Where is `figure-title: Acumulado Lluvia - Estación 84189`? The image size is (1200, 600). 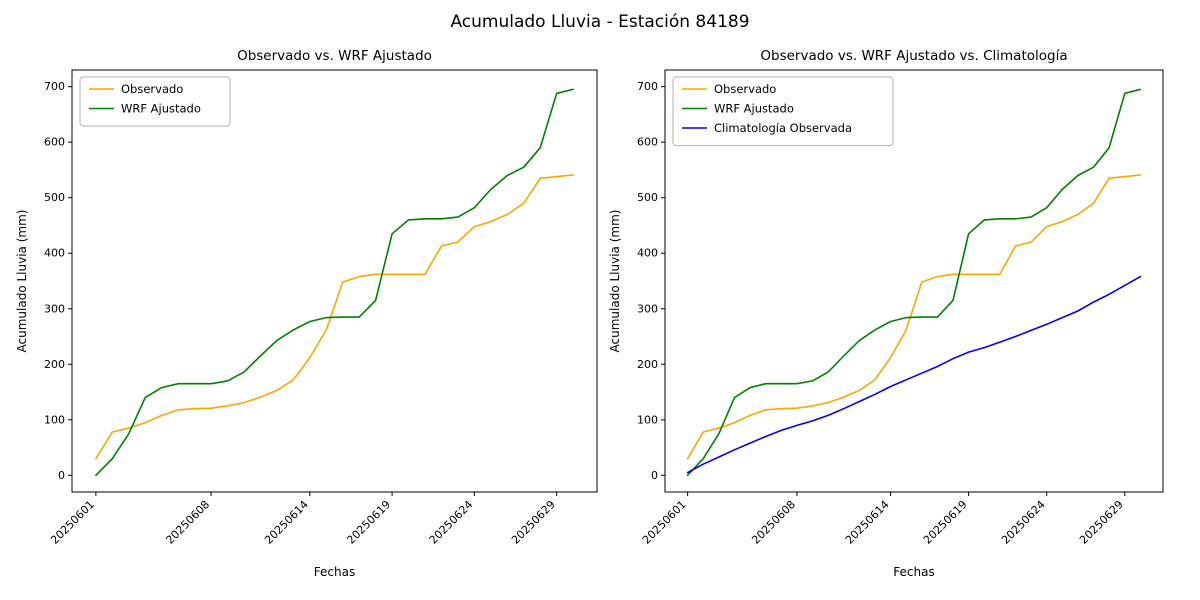 figure-title: Acumulado Lluvia - Estación 84189 is located at coordinates (599, 22).